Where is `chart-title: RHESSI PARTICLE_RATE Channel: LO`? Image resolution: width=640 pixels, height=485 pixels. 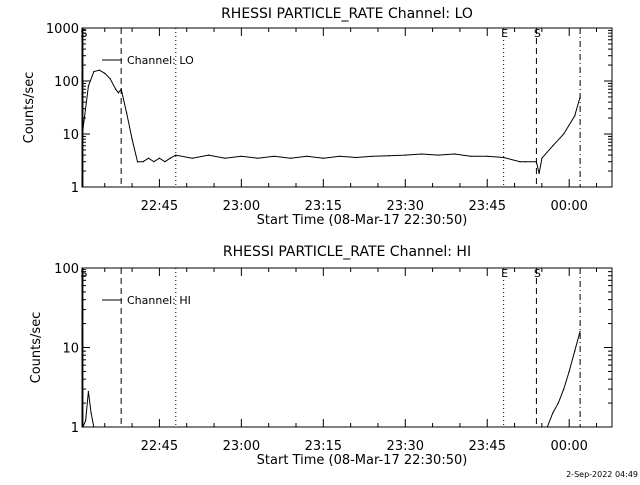 chart-title: RHESSI PARTICLE_RATE Channel: LO is located at coordinates (347, 14).